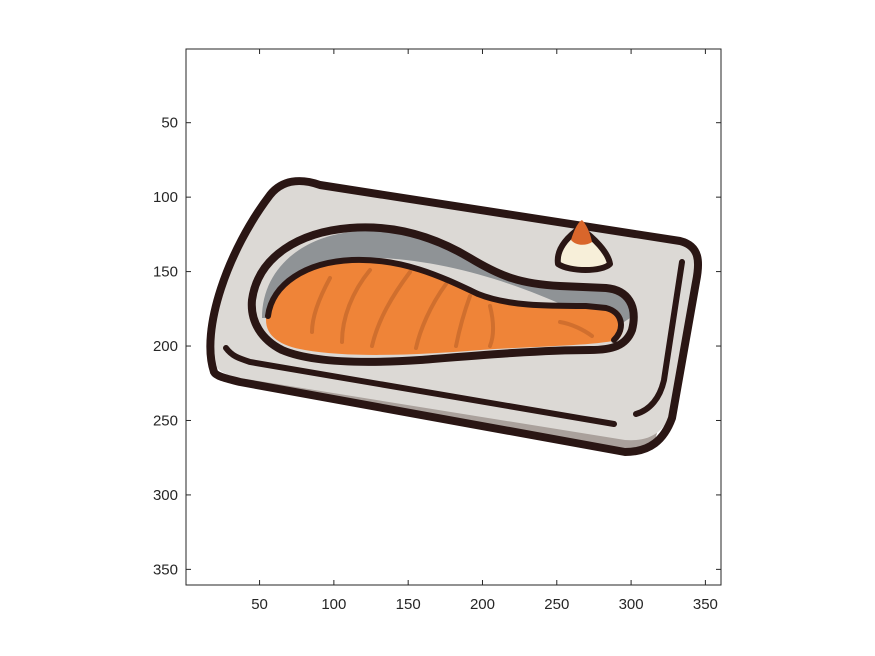 The height and width of the screenshot is (656, 875). What do you see at coordinates (169, 123) in the screenshot?
I see `y-tick-label: 50` at bounding box center [169, 123].